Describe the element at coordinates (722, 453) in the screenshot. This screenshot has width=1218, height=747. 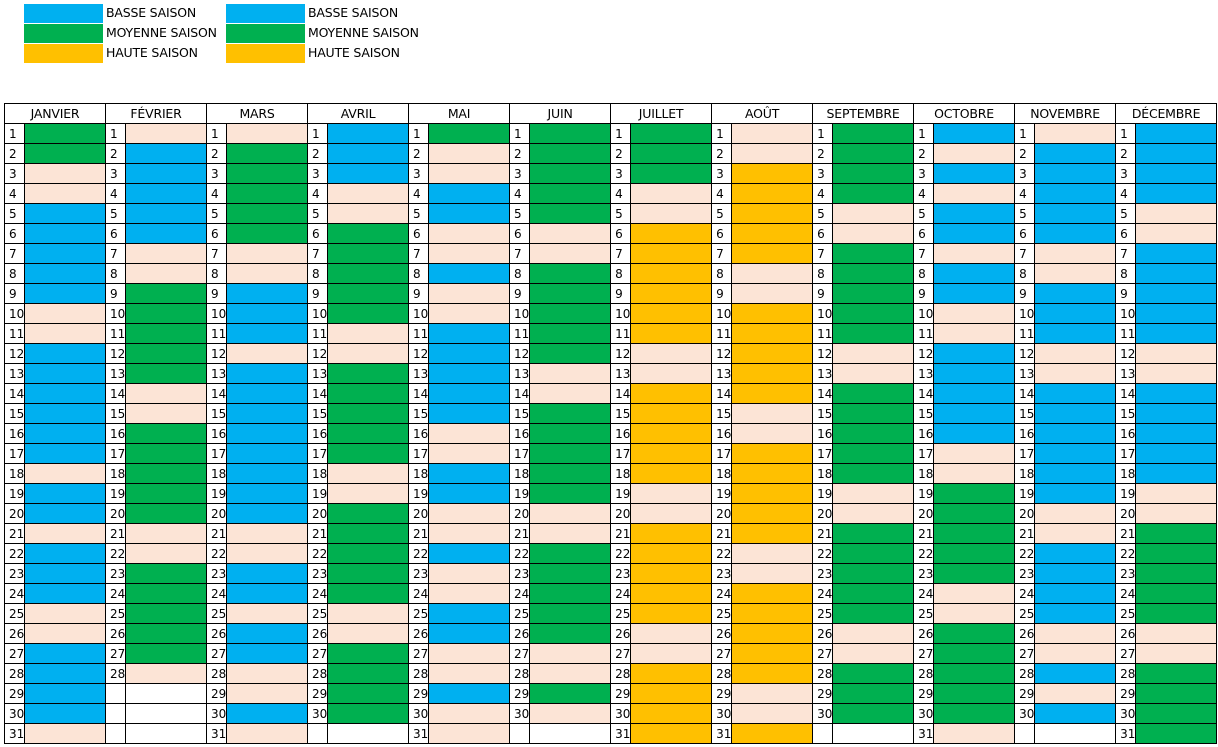
I see `day-number-cell: 17` at that location.